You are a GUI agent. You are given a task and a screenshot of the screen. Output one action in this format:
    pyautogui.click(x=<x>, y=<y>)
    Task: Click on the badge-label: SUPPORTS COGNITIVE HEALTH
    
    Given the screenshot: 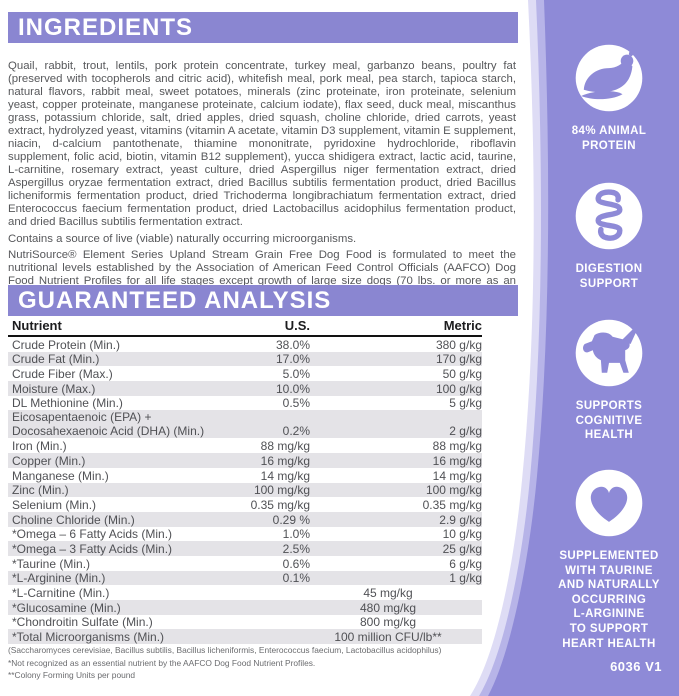 What is the action you would take?
    pyautogui.click(x=609, y=421)
    